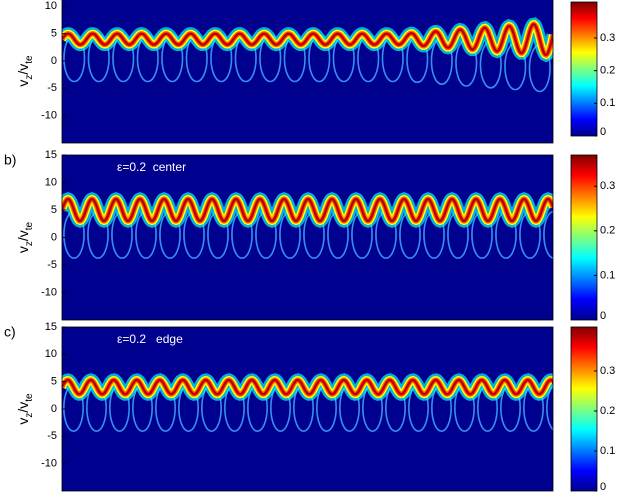 This screenshot has height=501, width=617. Describe the element at coordinates (10, 332) in the screenshot. I see `panel-label: c)` at that location.